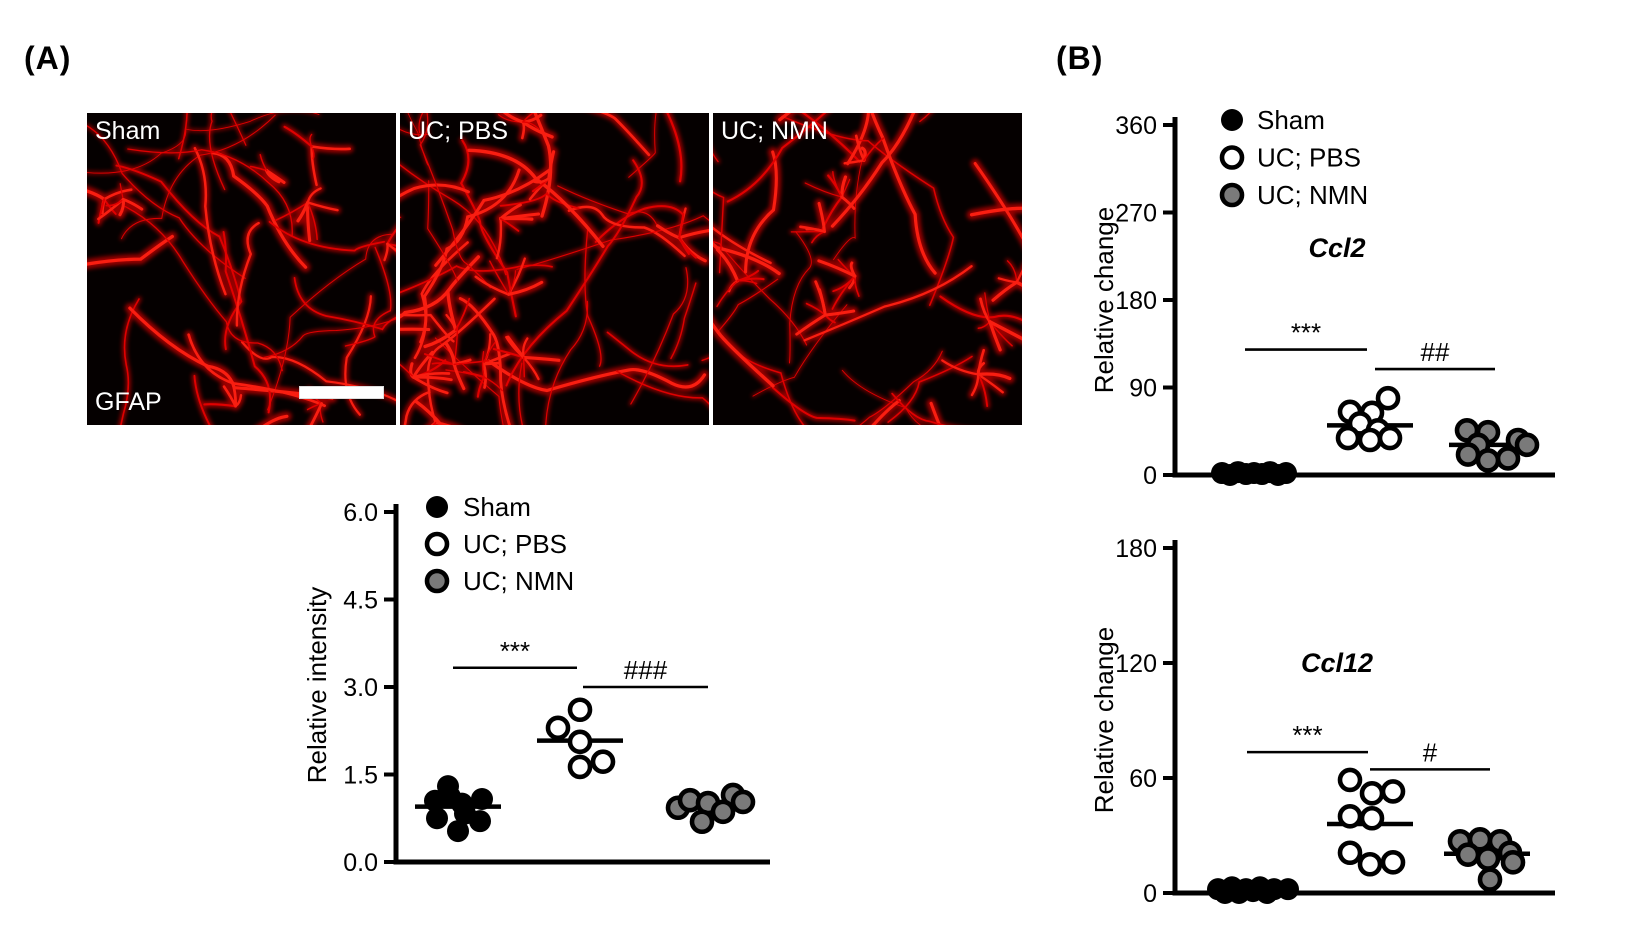 The width and height of the screenshot is (1626, 938). What do you see at coordinates (128, 402) in the screenshot?
I see `stain-label: GFAP` at bounding box center [128, 402].